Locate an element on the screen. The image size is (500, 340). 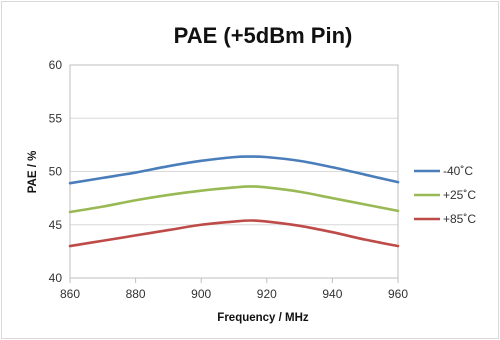
legend: -40˚C +25˚C +85˚C is located at coordinates (445, 195).